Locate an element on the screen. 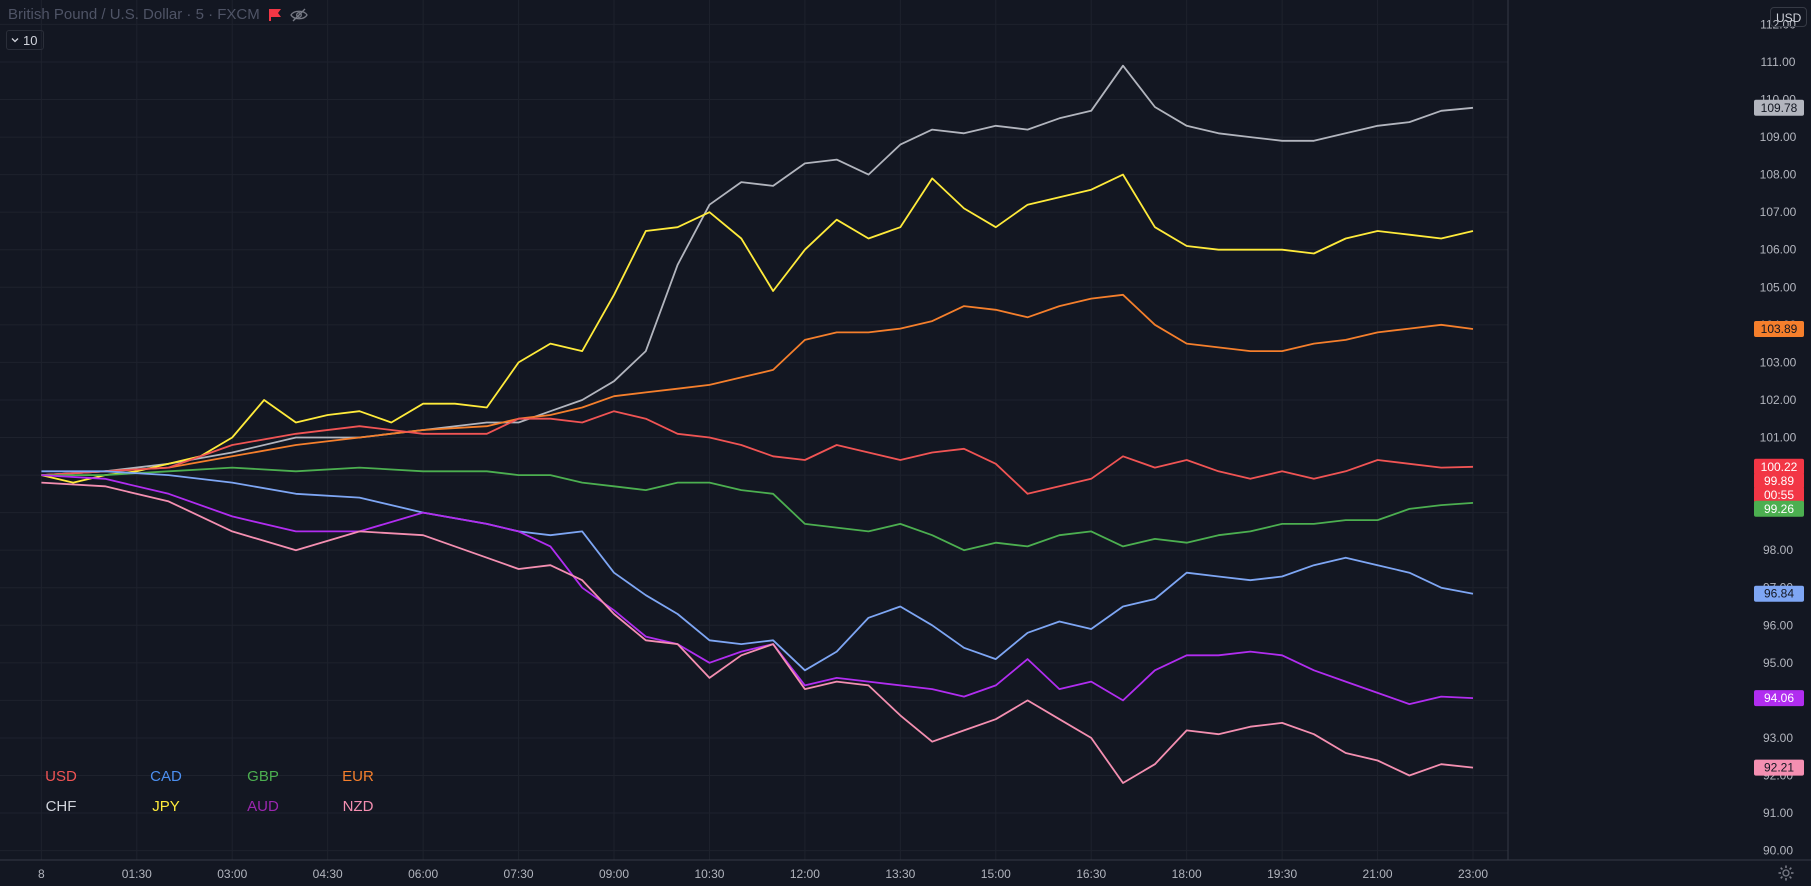  x-tick-label: 04:30 is located at coordinates (328, 874).